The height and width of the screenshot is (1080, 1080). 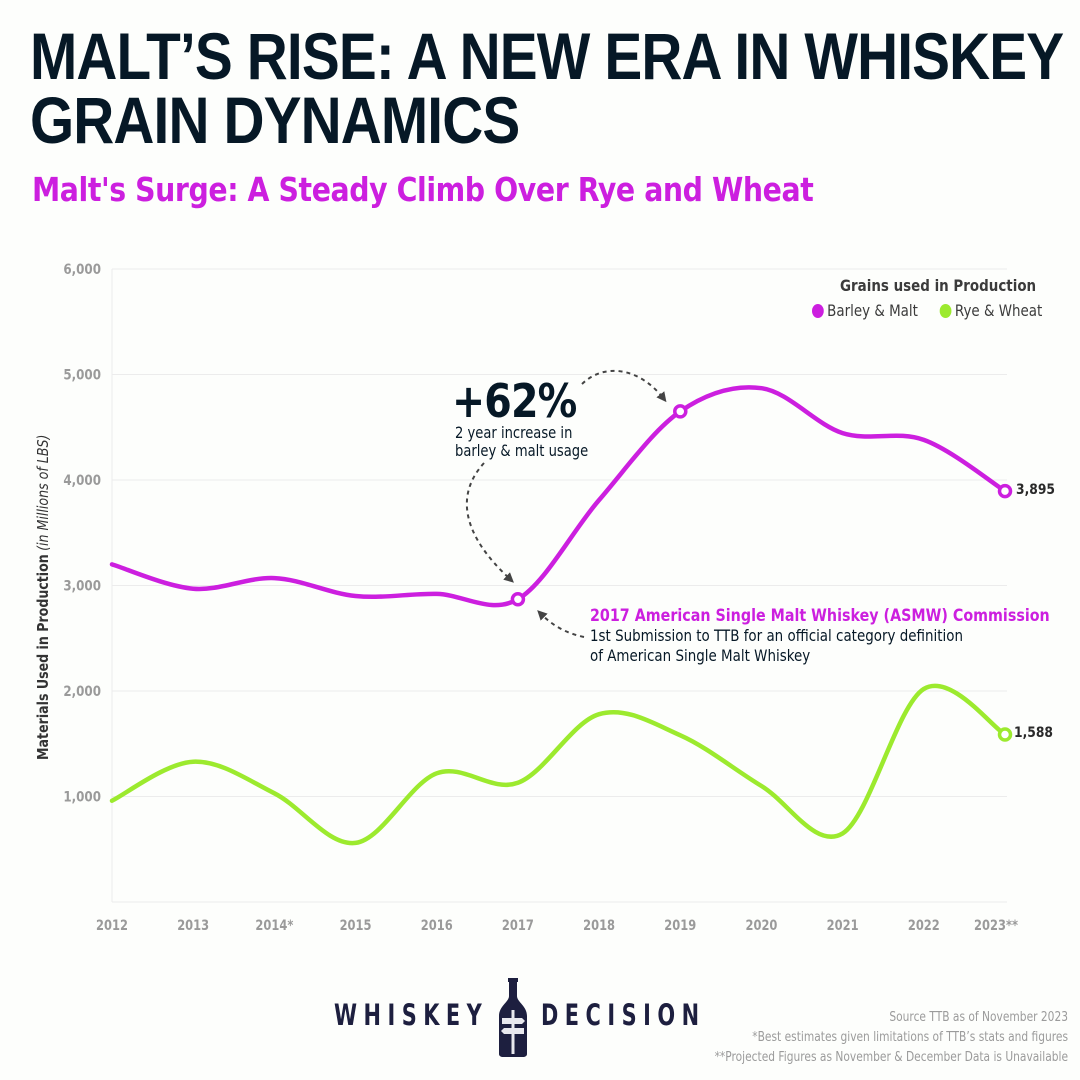 What do you see at coordinates (996, 926) in the screenshot?
I see `x-tick-label: 2023**` at bounding box center [996, 926].